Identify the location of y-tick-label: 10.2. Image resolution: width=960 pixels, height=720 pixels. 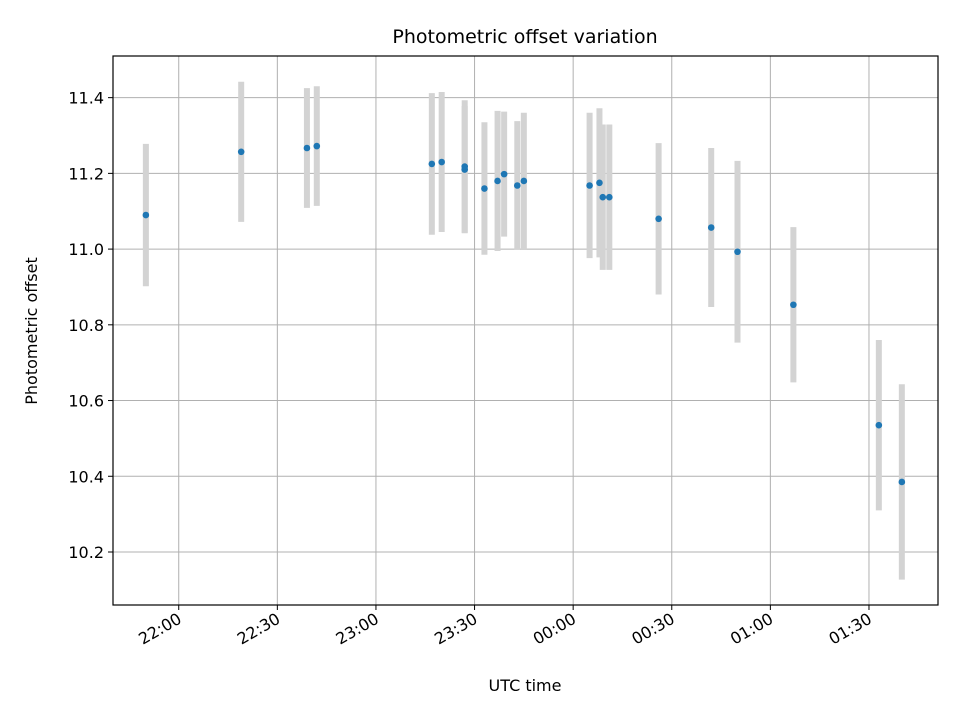
(86, 552).